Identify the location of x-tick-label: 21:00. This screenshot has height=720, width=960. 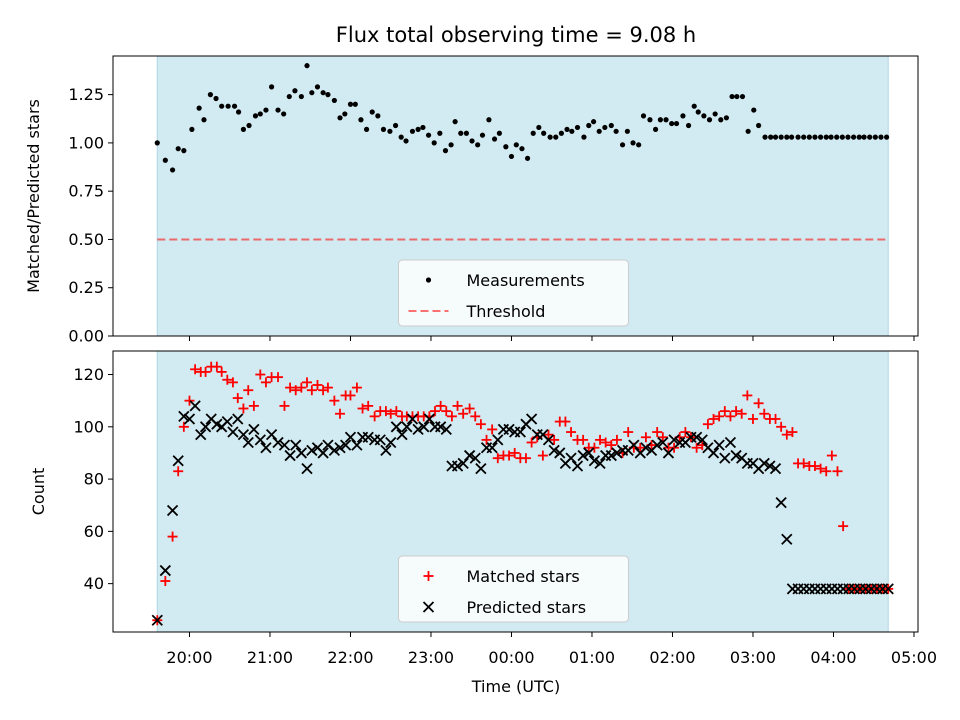
(270, 657).